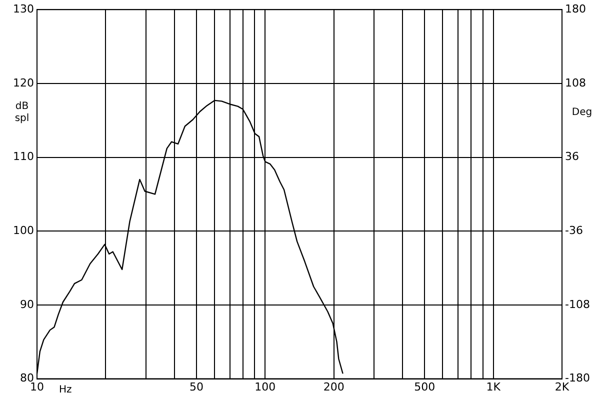 The width and height of the screenshot is (600, 396). Describe the element at coordinates (265, 387) in the screenshot. I see `x-tick-label: 100` at that location.